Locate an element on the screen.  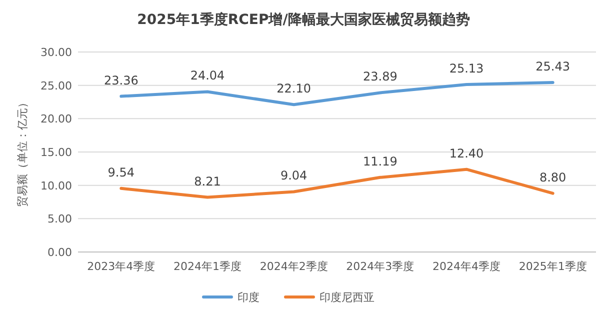
legend-label: 印度尼西亚 is located at coordinates (347, 297).